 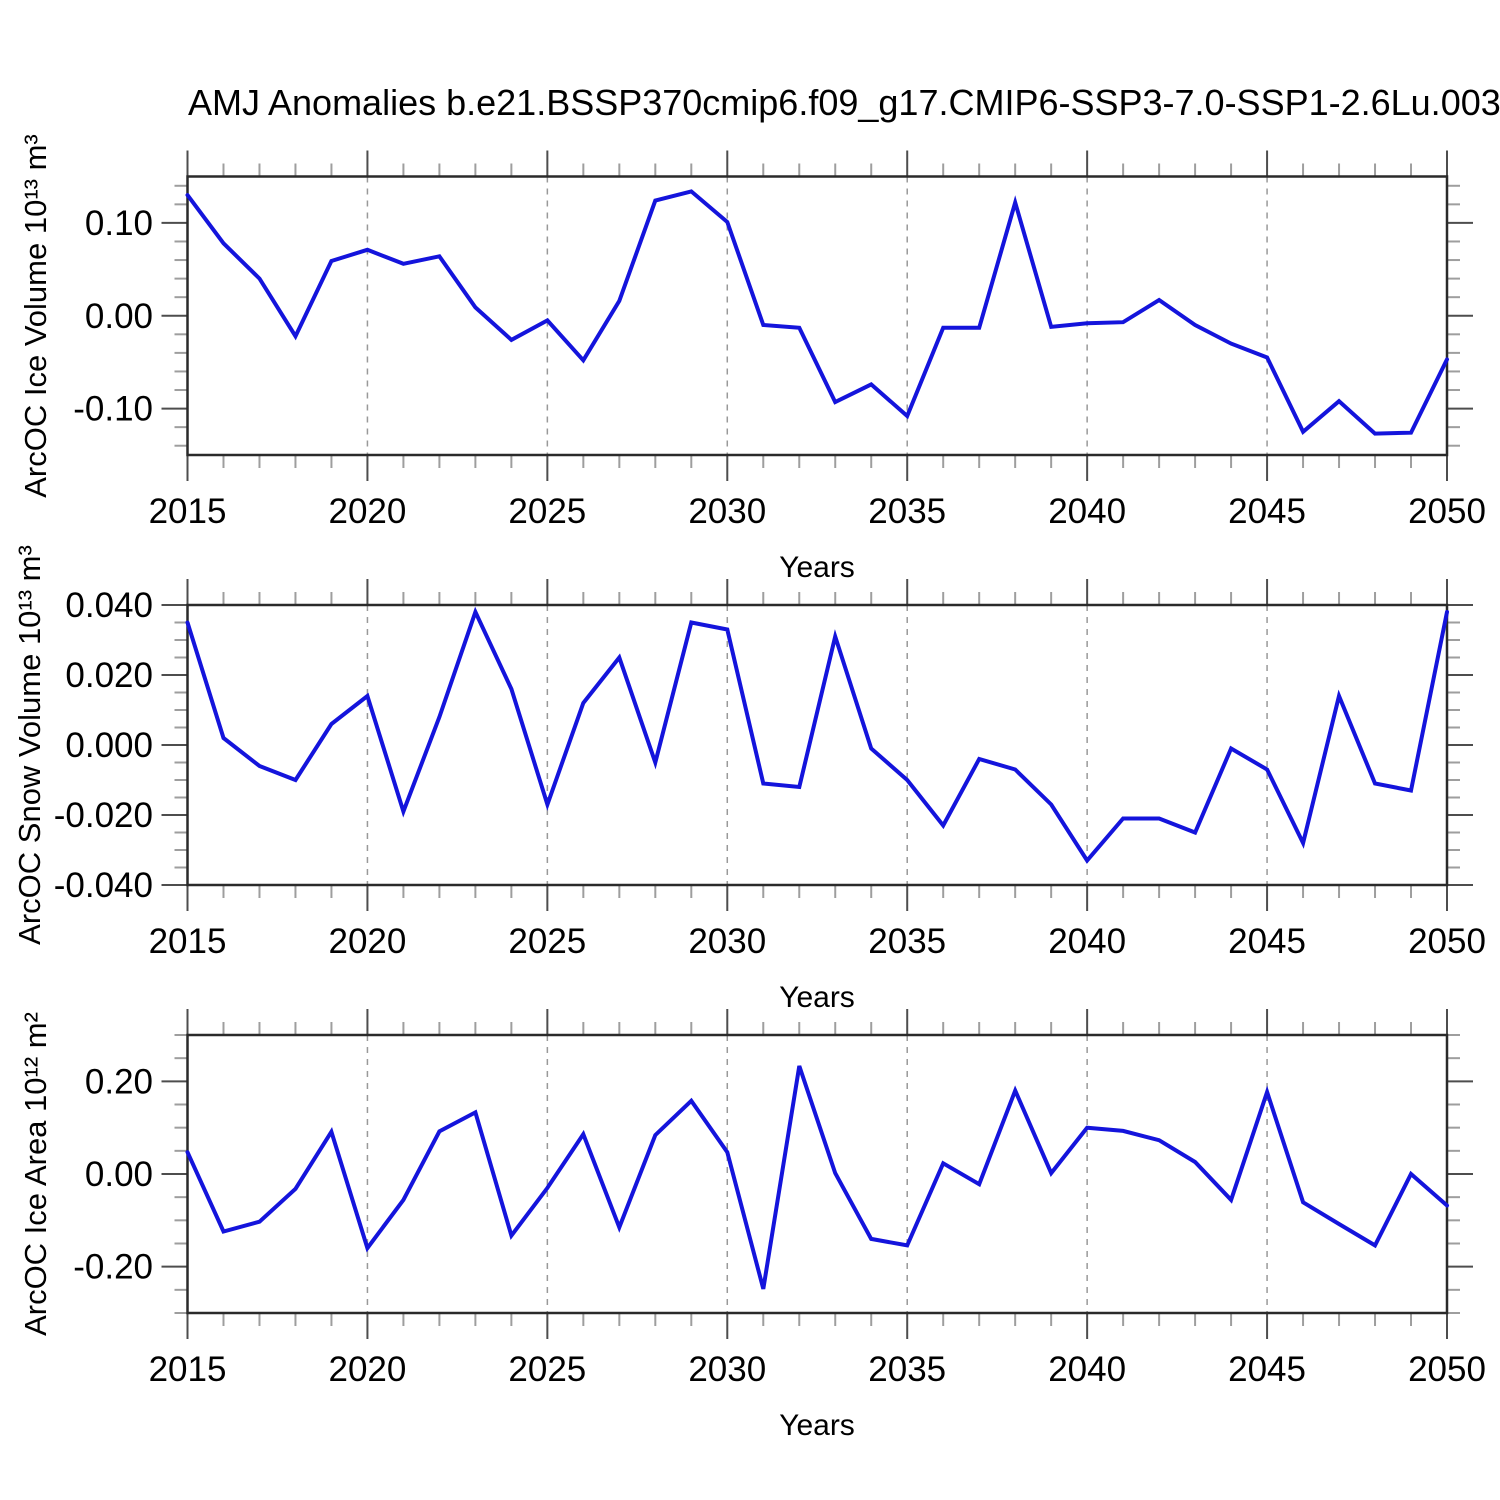 What do you see at coordinates (103, 815) in the screenshot?
I see `y-tick-label: -0.020` at bounding box center [103, 815].